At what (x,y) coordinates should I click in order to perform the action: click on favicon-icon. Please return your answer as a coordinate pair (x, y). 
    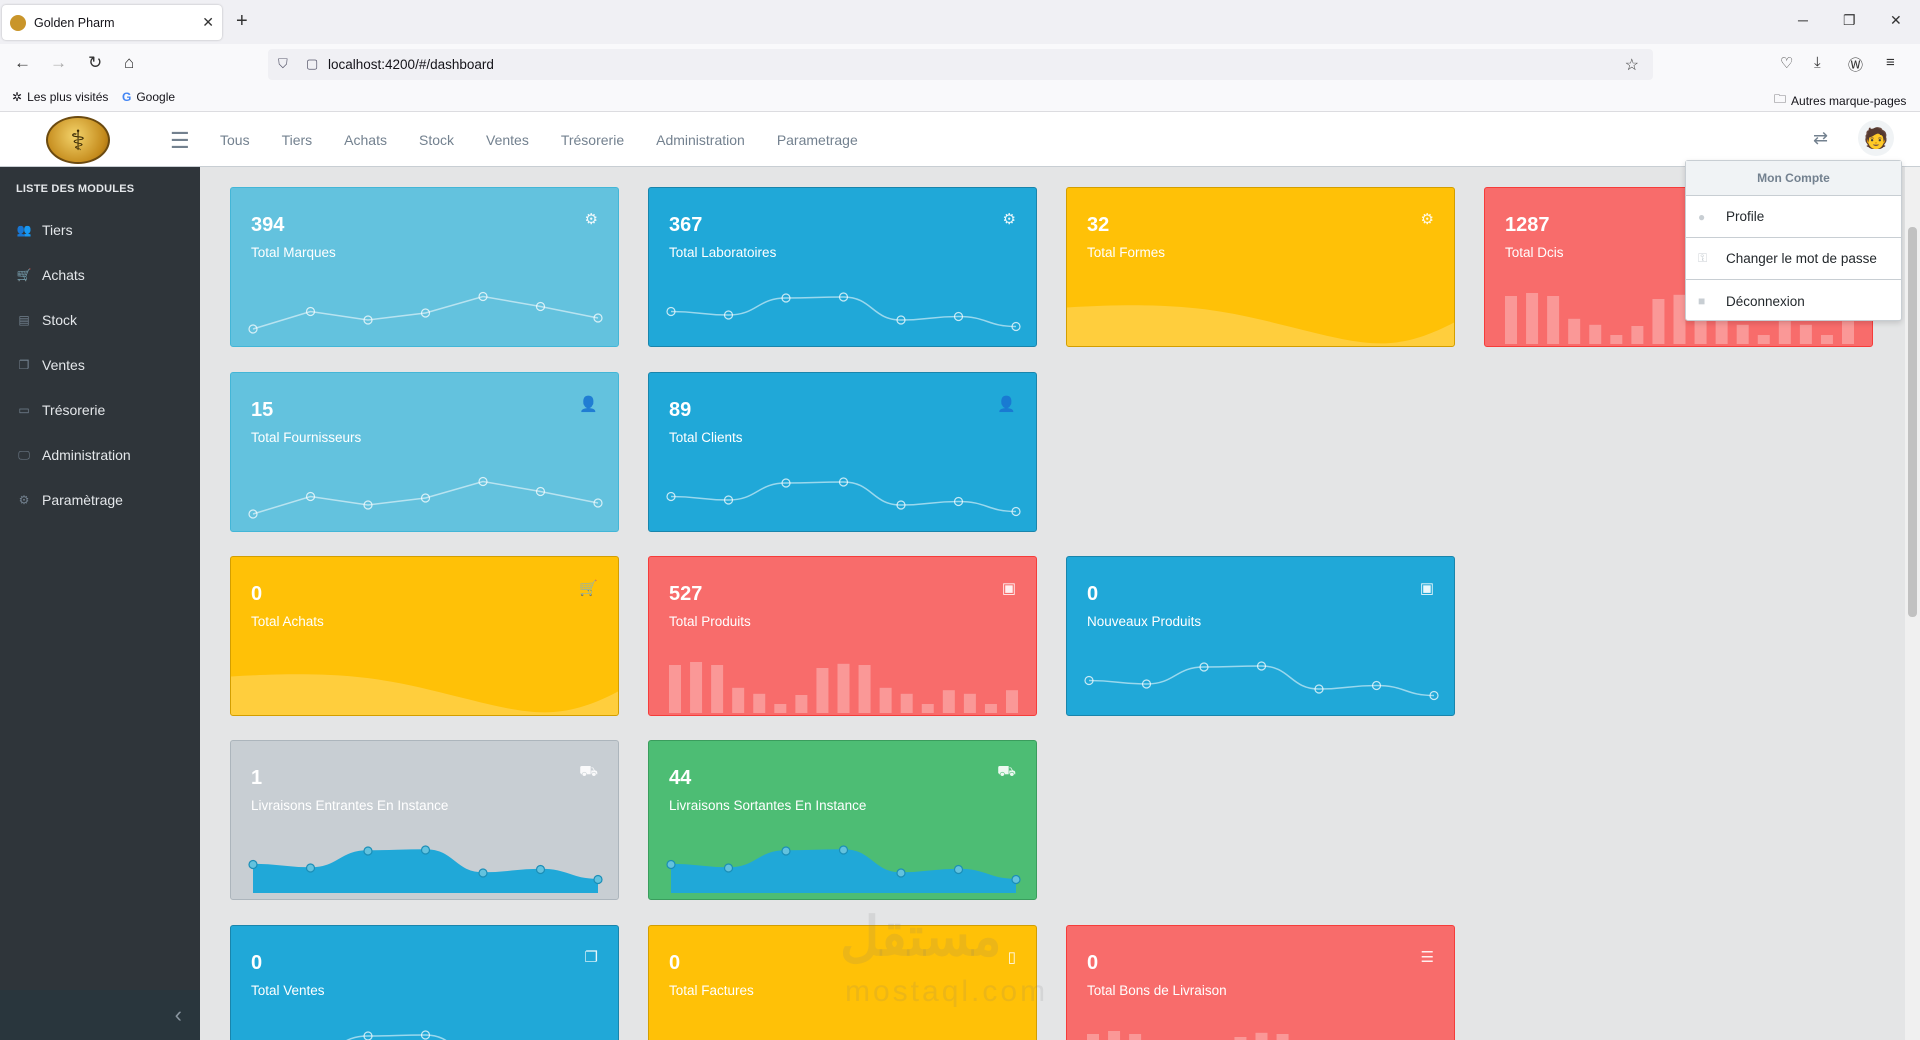
    Looking at the image, I should click on (18, 22).